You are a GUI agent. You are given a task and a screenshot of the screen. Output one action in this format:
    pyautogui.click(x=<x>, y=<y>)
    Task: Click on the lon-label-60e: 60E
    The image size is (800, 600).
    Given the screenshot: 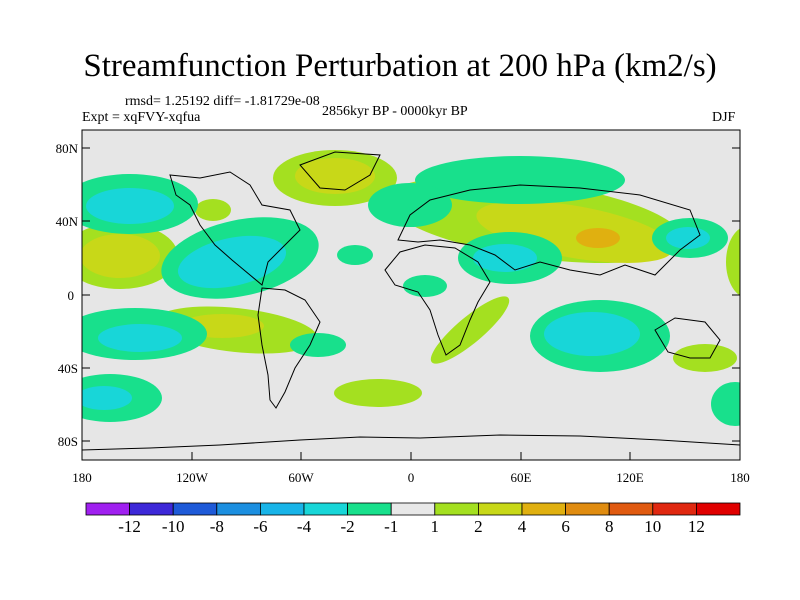 What is the action you would take?
    pyautogui.click(x=521, y=477)
    